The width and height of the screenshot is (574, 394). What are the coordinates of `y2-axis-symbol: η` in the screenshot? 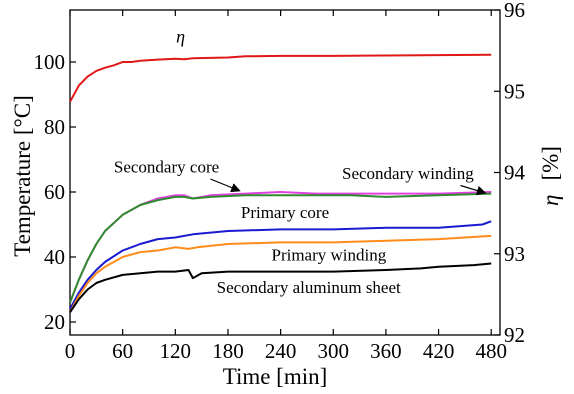 It's located at (550, 200).